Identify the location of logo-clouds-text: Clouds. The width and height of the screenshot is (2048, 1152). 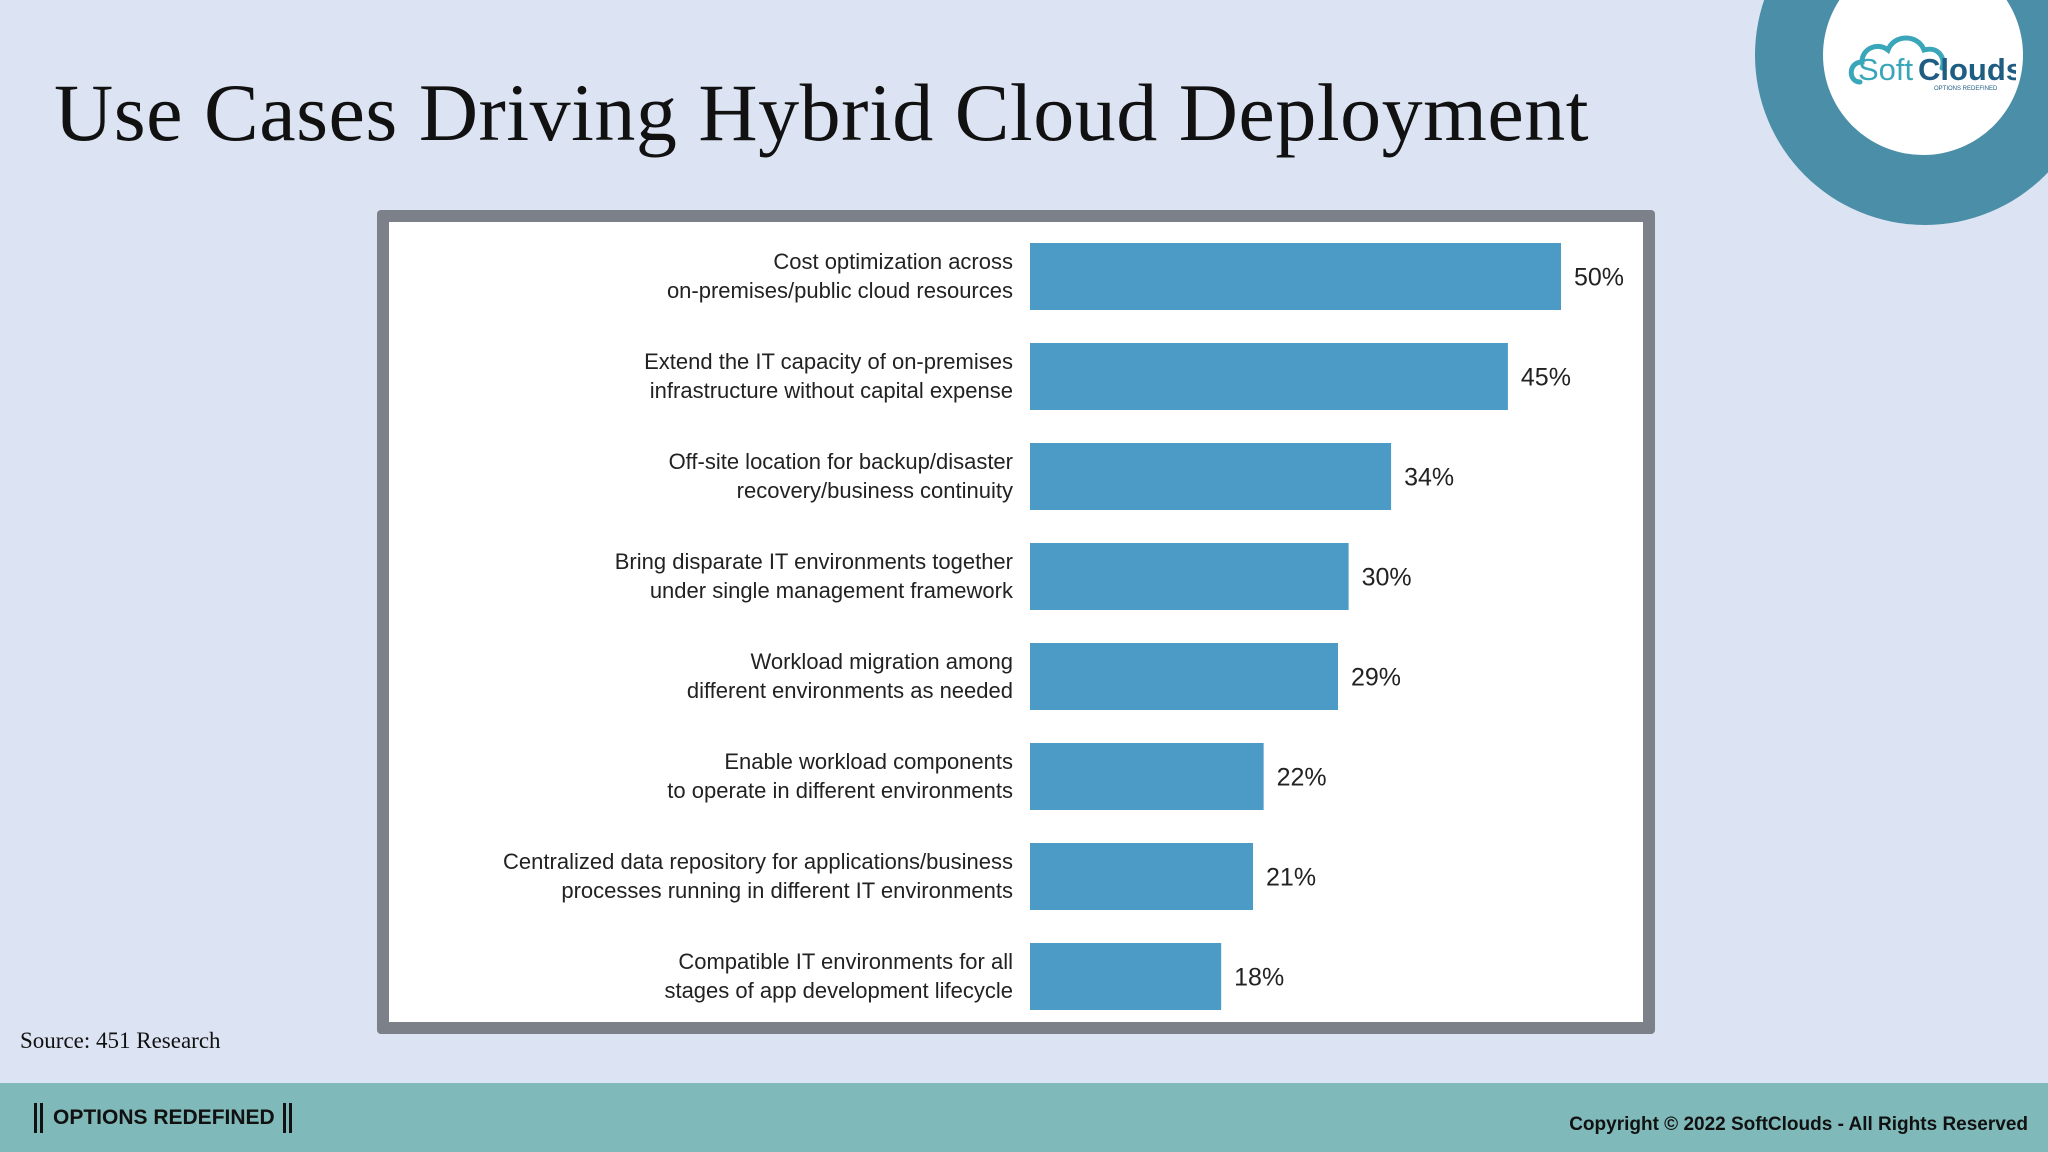
(1967, 69).